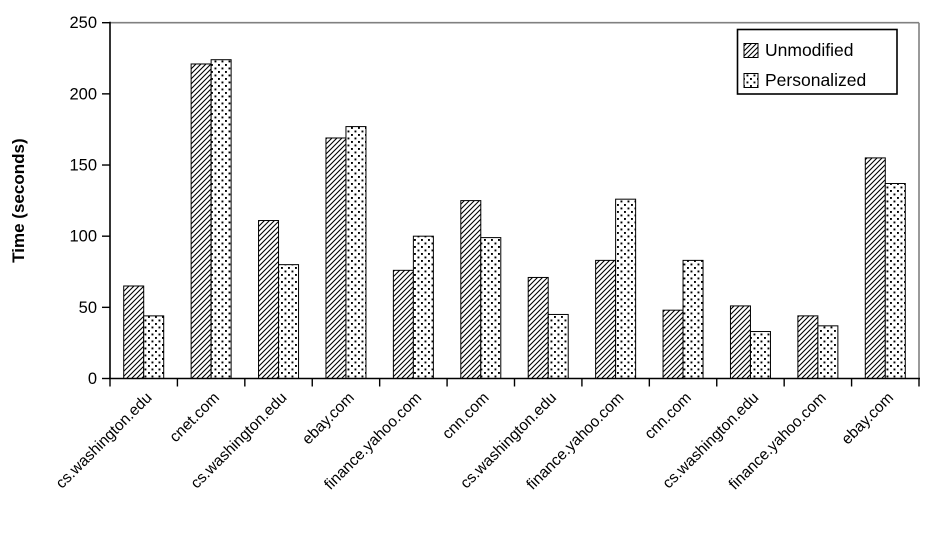 The width and height of the screenshot is (929, 553). What do you see at coordinates (89, 201) in the screenshot?
I see `y-axis-ticks-group: 0 50 100 150 200 250` at bounding box center [89, 201].